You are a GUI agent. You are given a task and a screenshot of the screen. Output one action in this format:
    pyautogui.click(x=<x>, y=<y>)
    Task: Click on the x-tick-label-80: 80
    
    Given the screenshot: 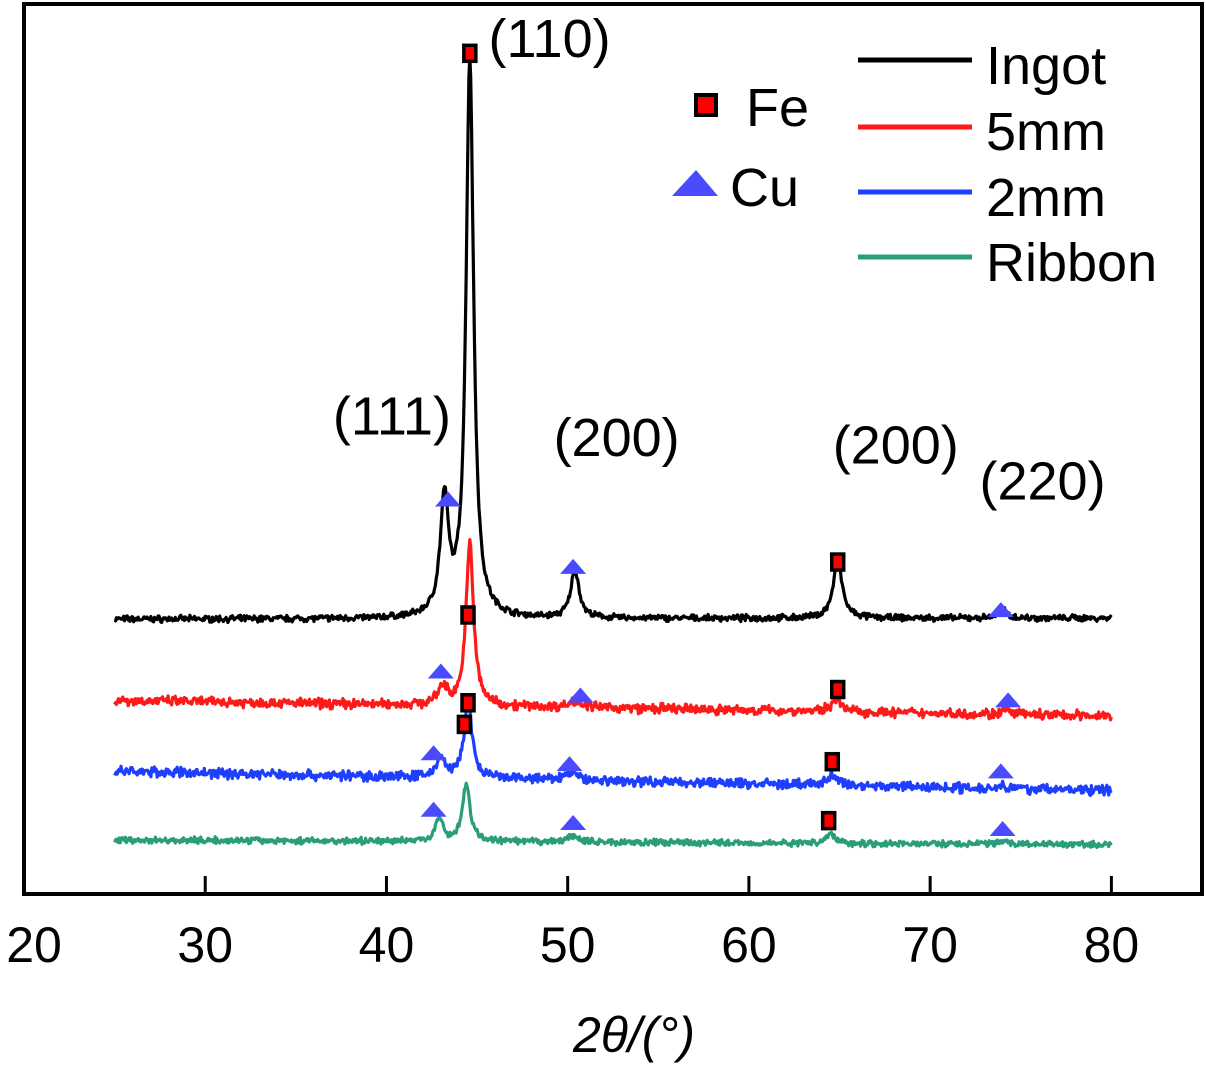 What is the action you would take?
    pyautogui.click(x=1112, y=945)
    